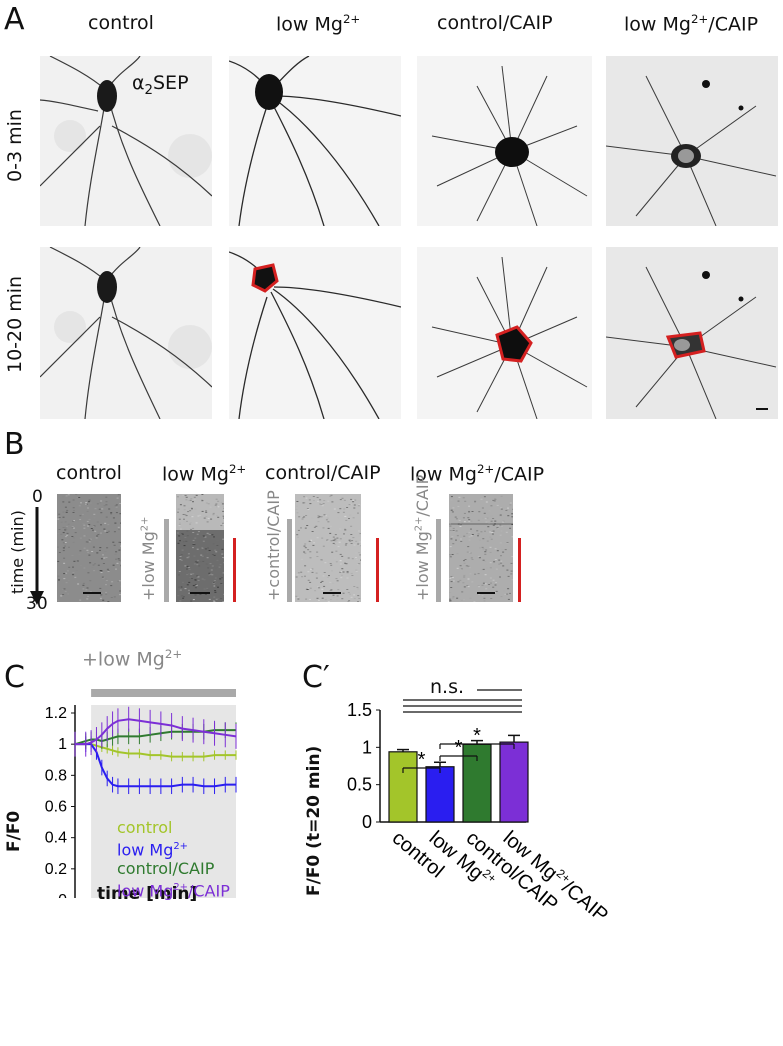 Image resolution: width=783 pixels, height=1046 pixels. Describe the element at coordinates (309, 24) in the screenshot. I see `panel-a-title-text-1: low Mg` at that location.